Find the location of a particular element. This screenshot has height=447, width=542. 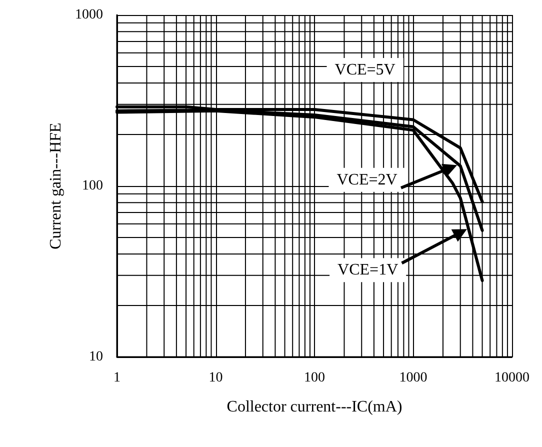

x-tick-label: 10 is located at coordinates (215, 378).